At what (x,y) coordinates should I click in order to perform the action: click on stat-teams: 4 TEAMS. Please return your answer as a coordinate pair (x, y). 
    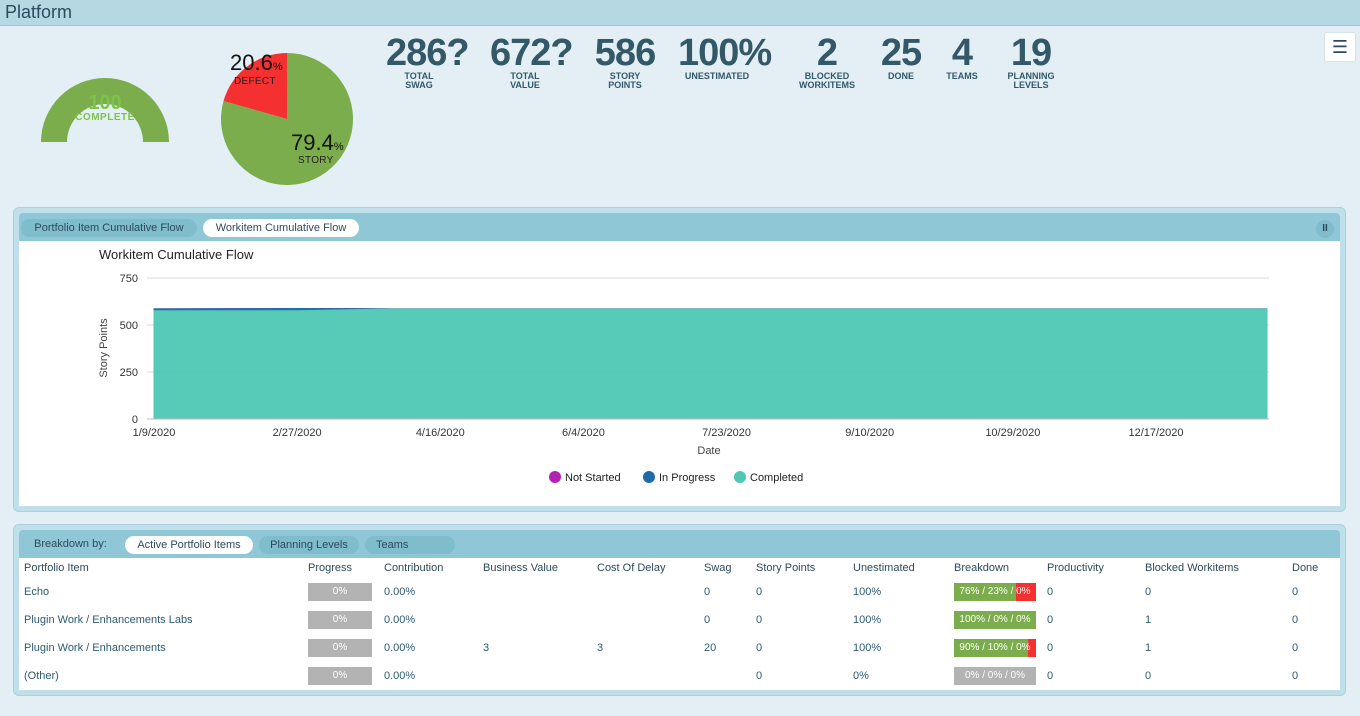
    Looking at the image, I should click on (962, 56).